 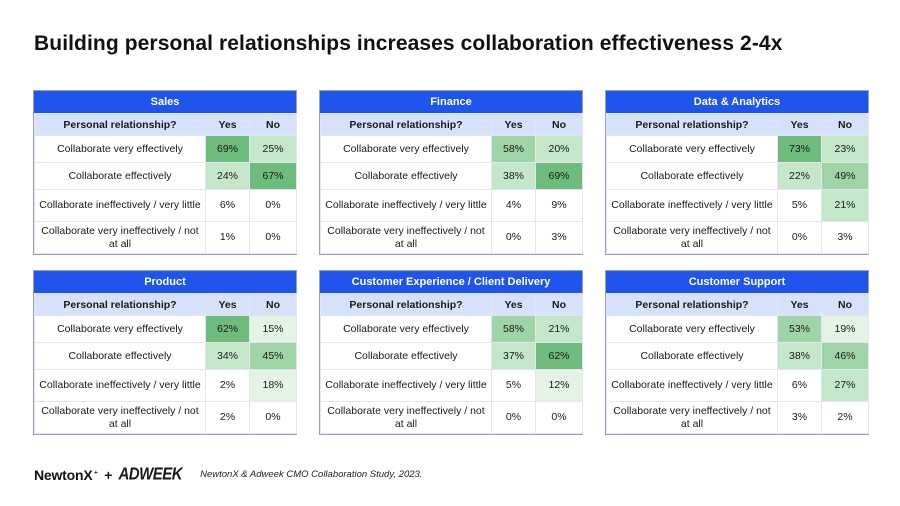 I want to click on table-row: Collaborate very effectively 69% 25%, so click(x=165, y=149).